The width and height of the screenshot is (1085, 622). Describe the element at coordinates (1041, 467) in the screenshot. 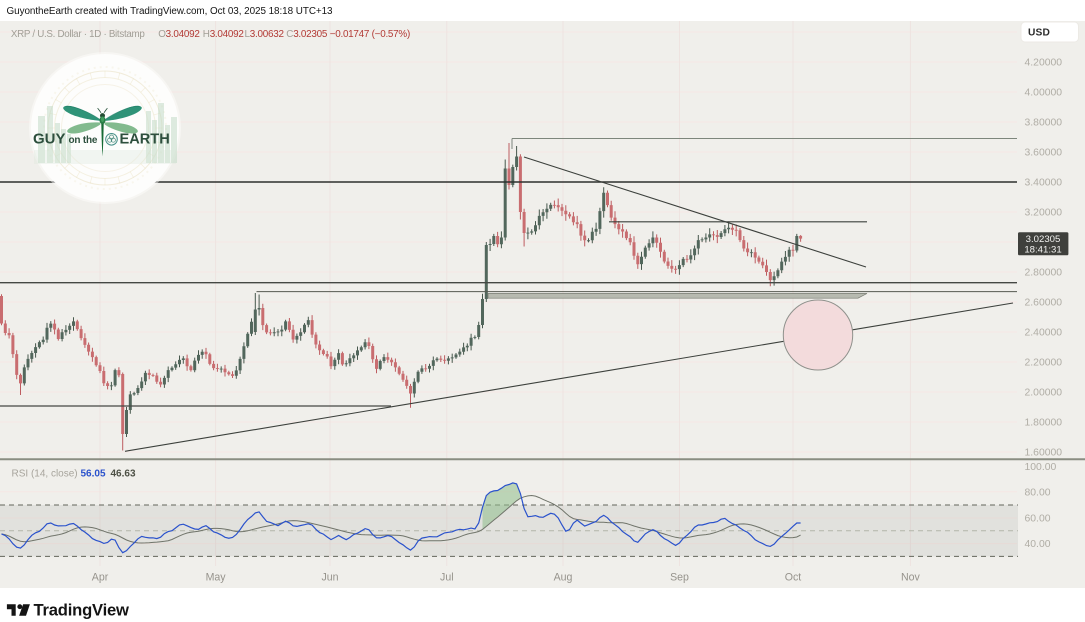

I see `svg-text: 100.00` at that location.